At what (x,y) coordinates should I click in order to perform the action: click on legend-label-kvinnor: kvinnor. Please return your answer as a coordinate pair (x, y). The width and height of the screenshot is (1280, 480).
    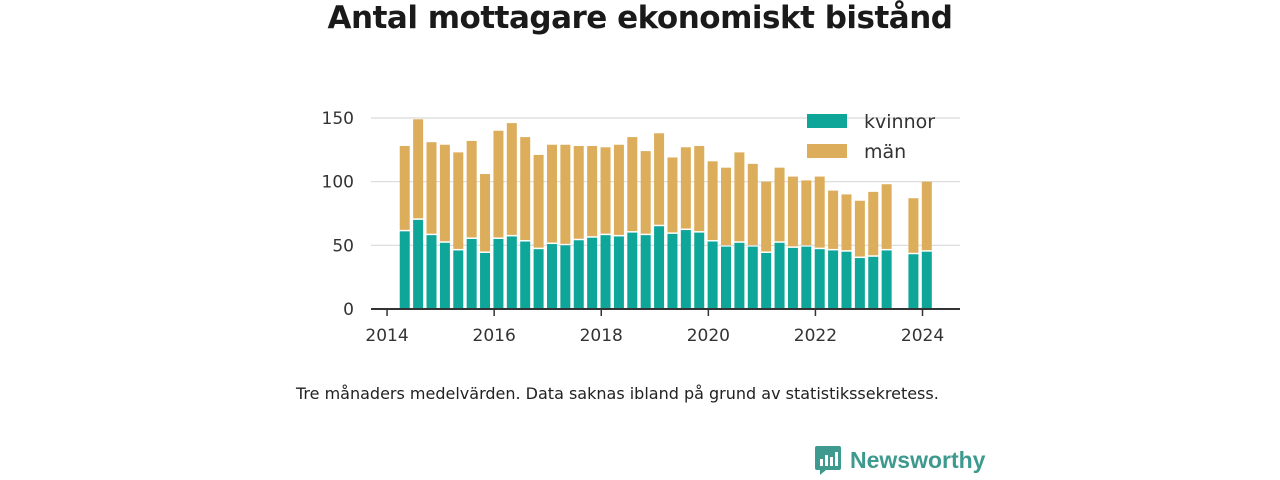
    Looking at the image, I should click on (899, 122).